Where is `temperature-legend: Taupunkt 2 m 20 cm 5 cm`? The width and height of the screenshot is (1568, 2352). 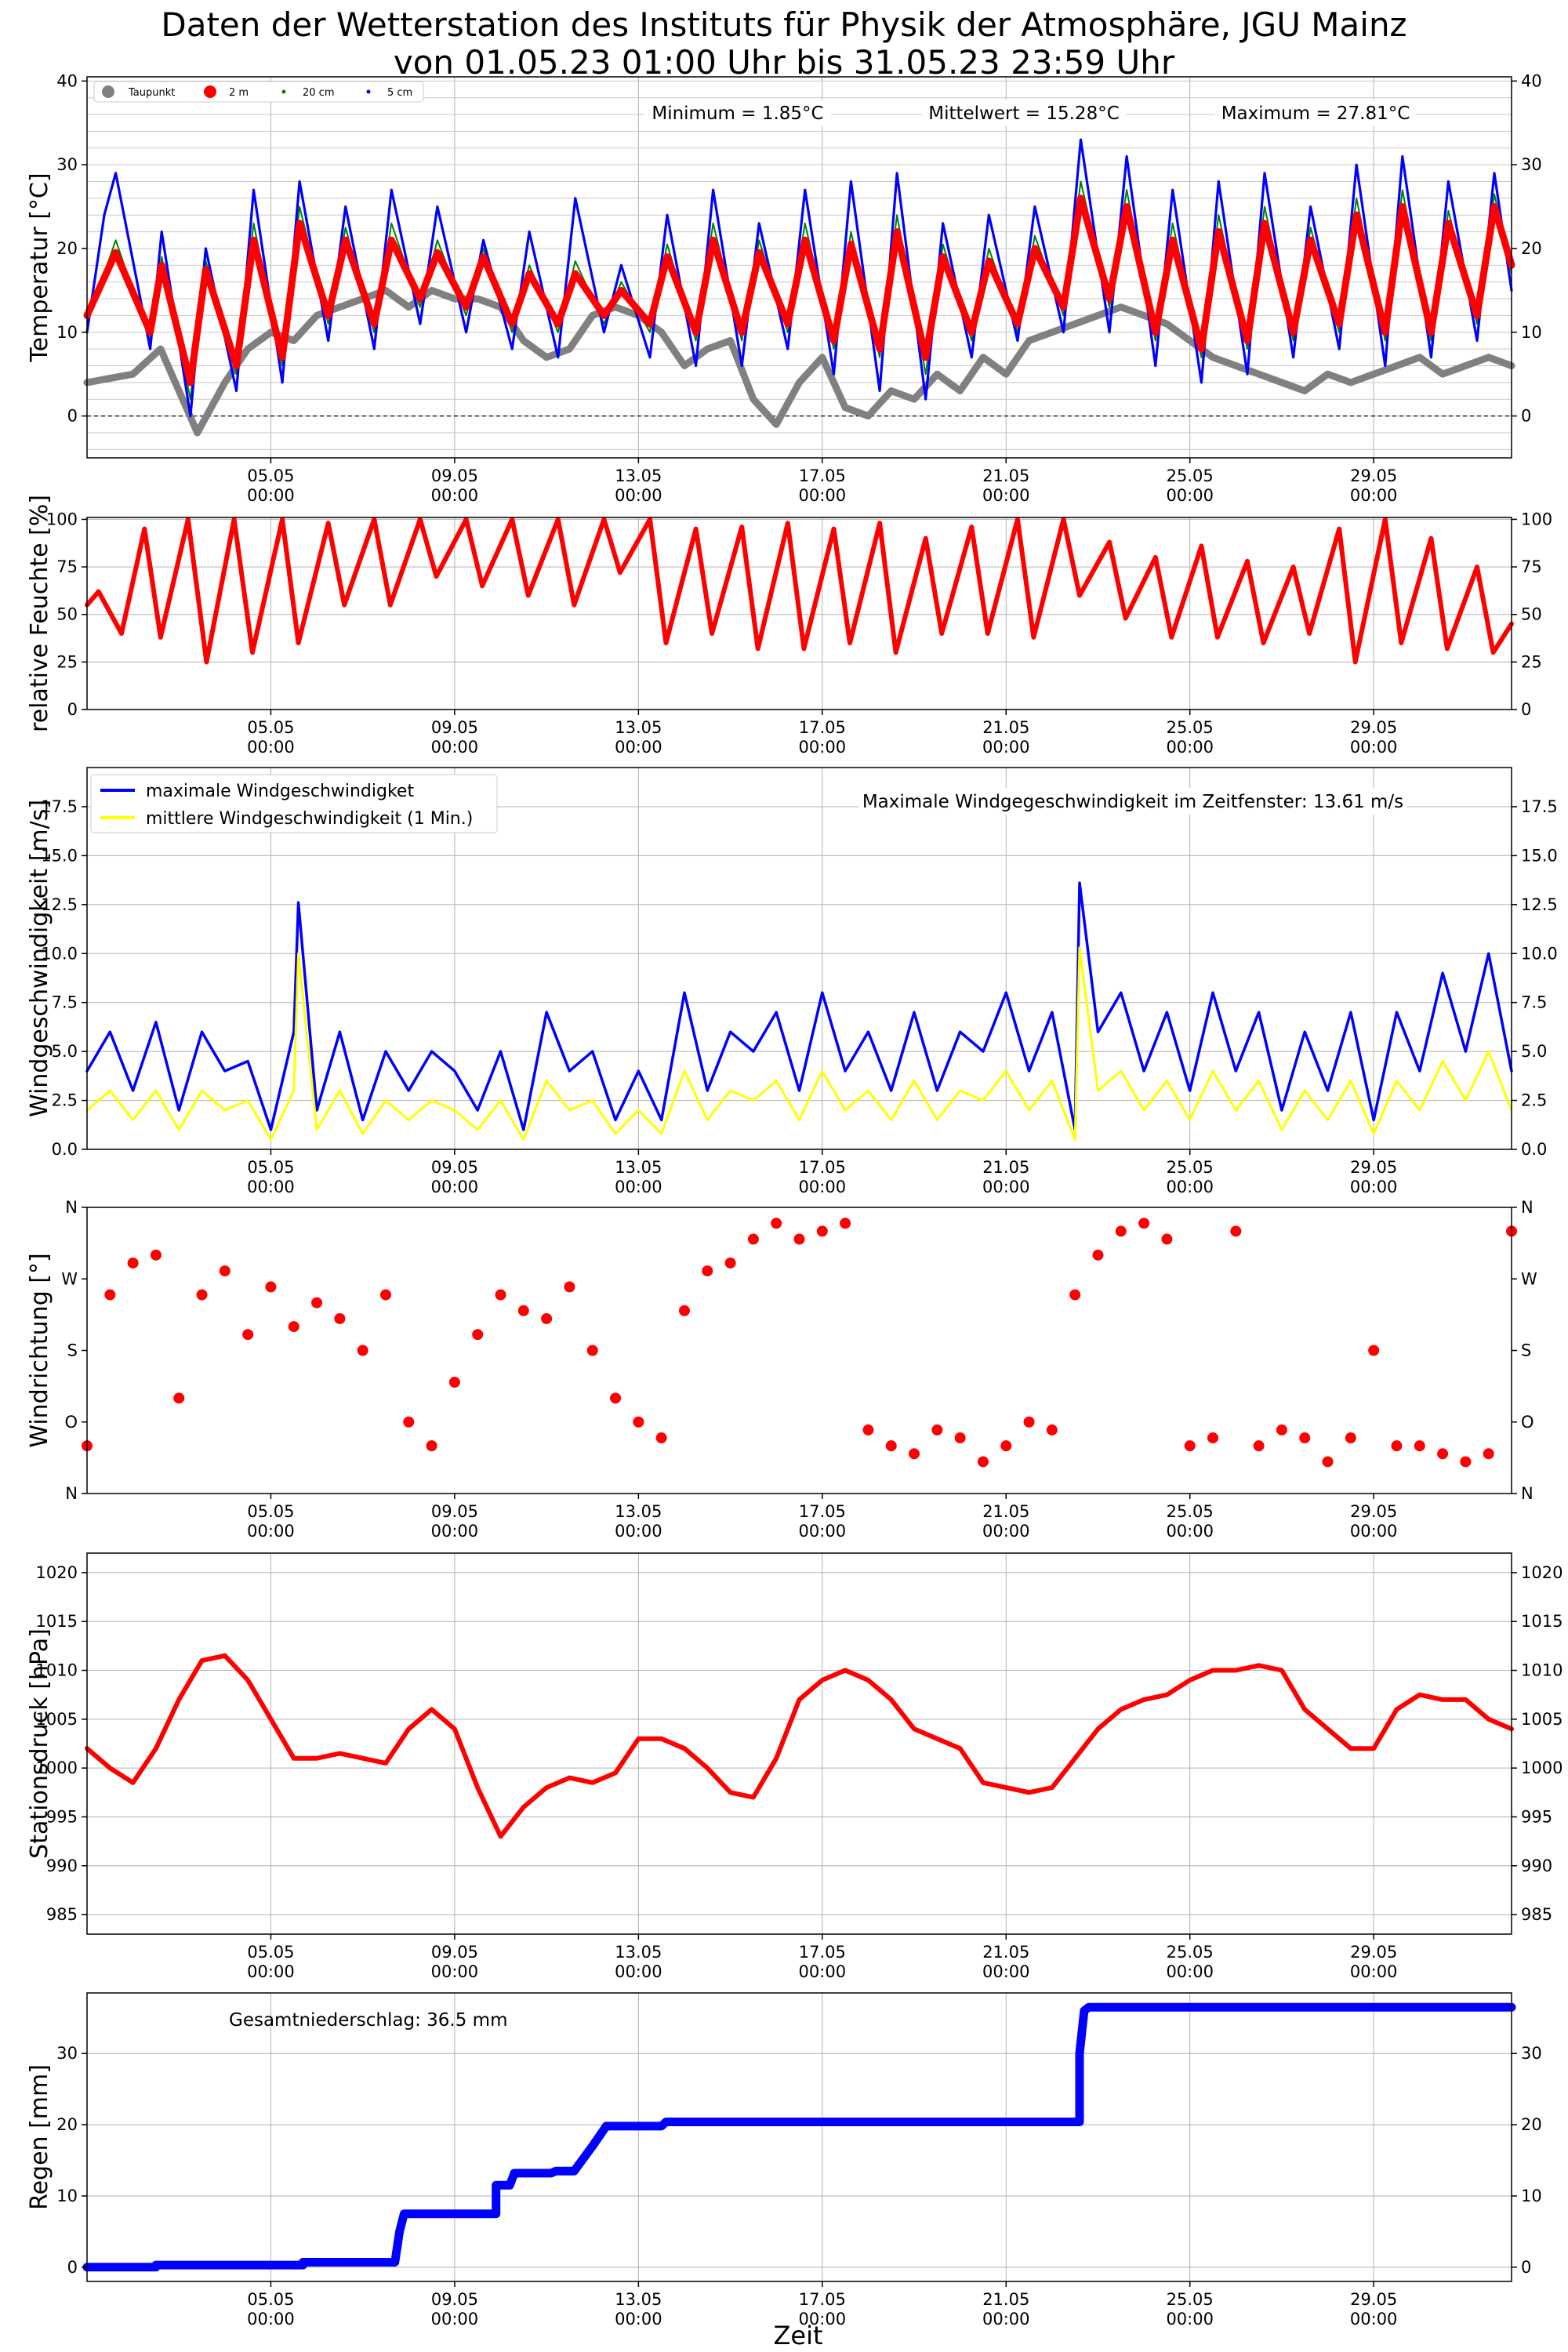
temperature-legend: Taupunkt 2 m 20 cm 5 cm is located at coordinates (258, 92).